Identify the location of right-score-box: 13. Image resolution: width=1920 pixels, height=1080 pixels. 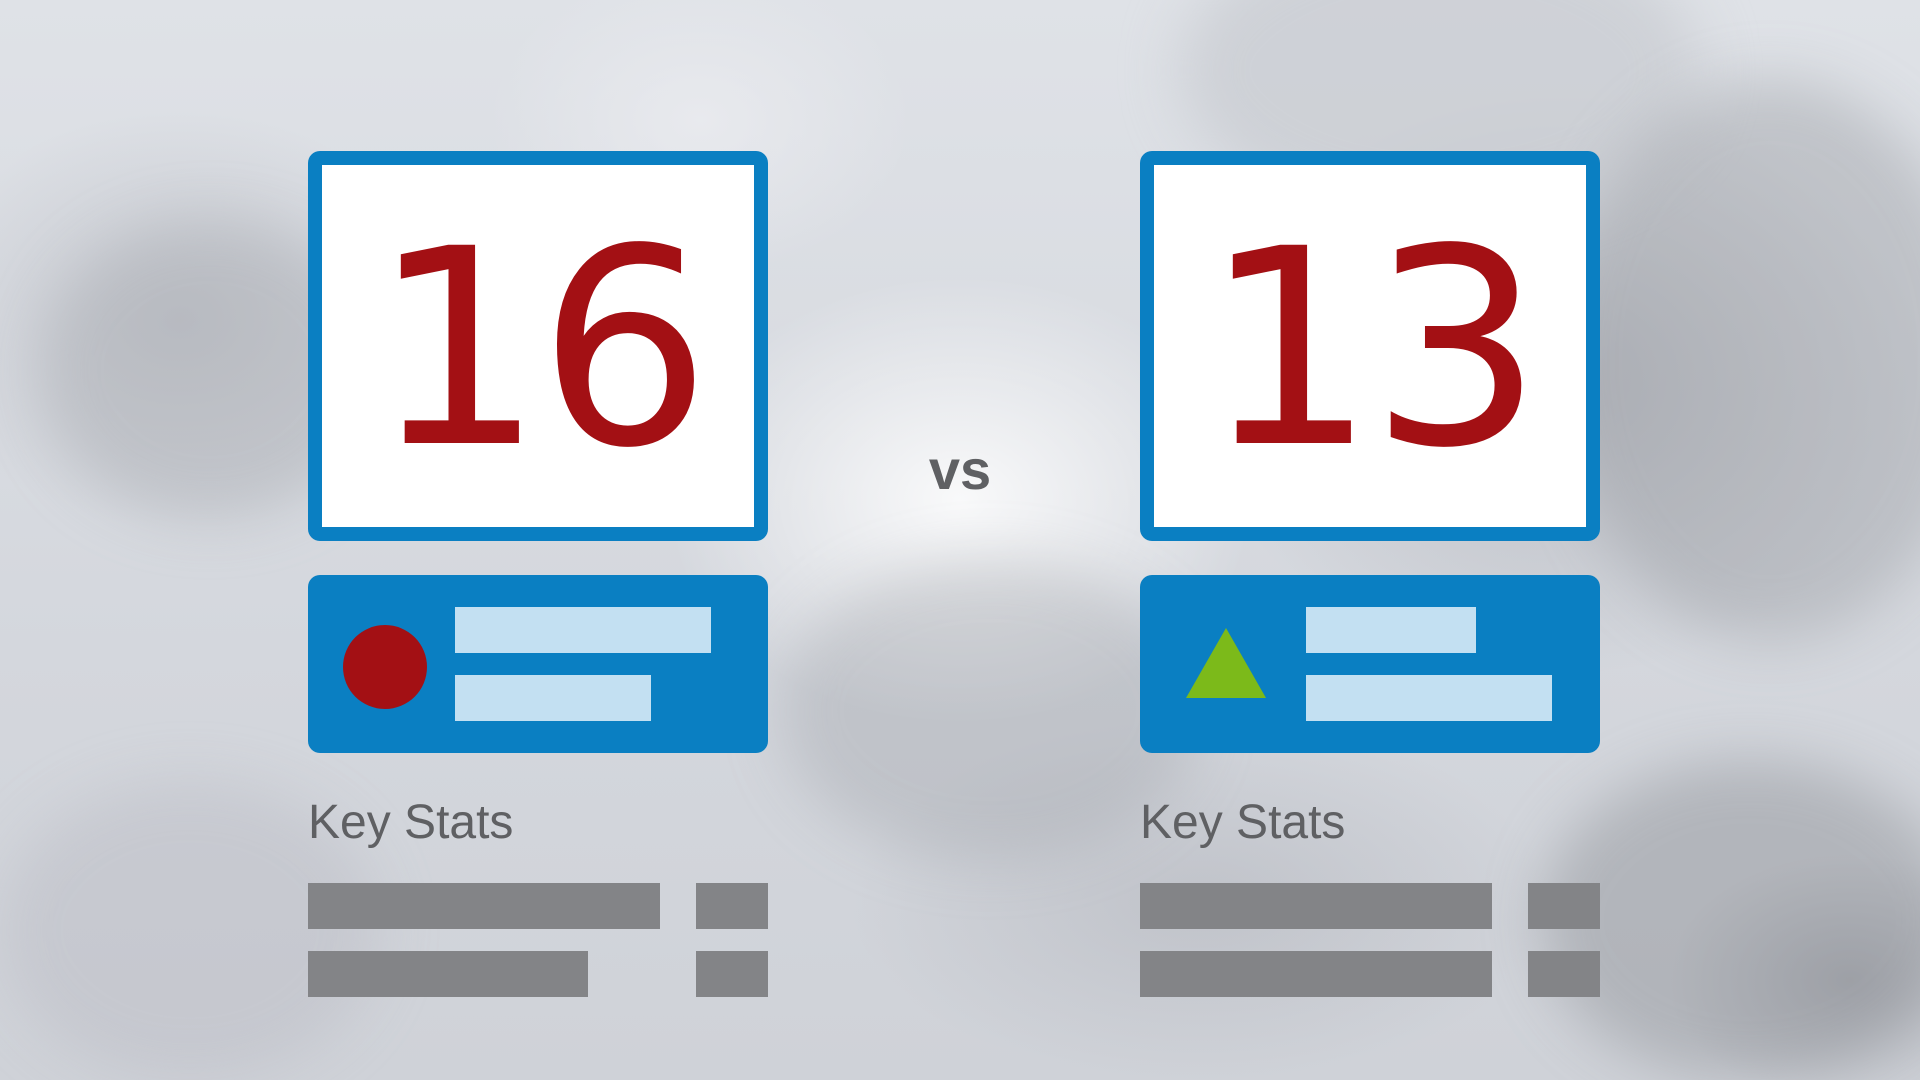
(1370, 346).